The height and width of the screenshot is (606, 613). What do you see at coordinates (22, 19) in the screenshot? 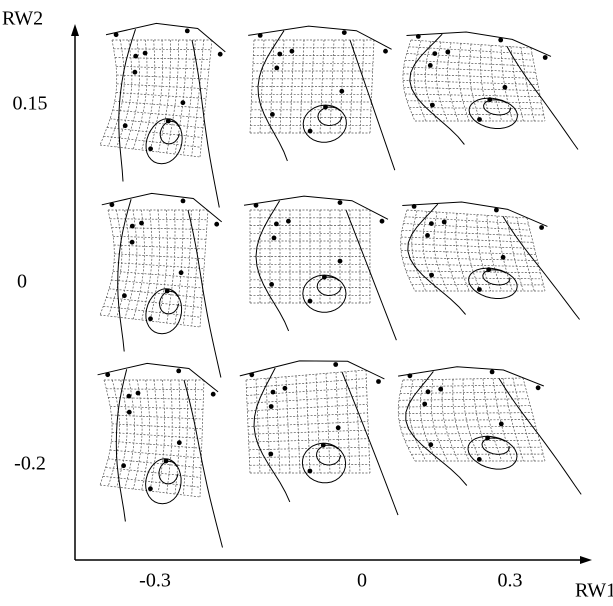
I see `y-axis-label: RW2` at bounding box center [22, 19].